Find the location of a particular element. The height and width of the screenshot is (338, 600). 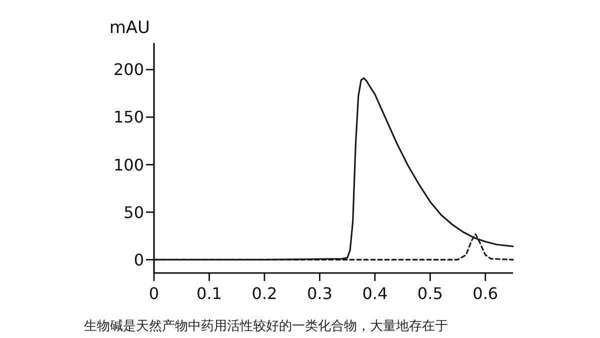

x-tick-label: 0.2 is located at coordinates (265, 293).